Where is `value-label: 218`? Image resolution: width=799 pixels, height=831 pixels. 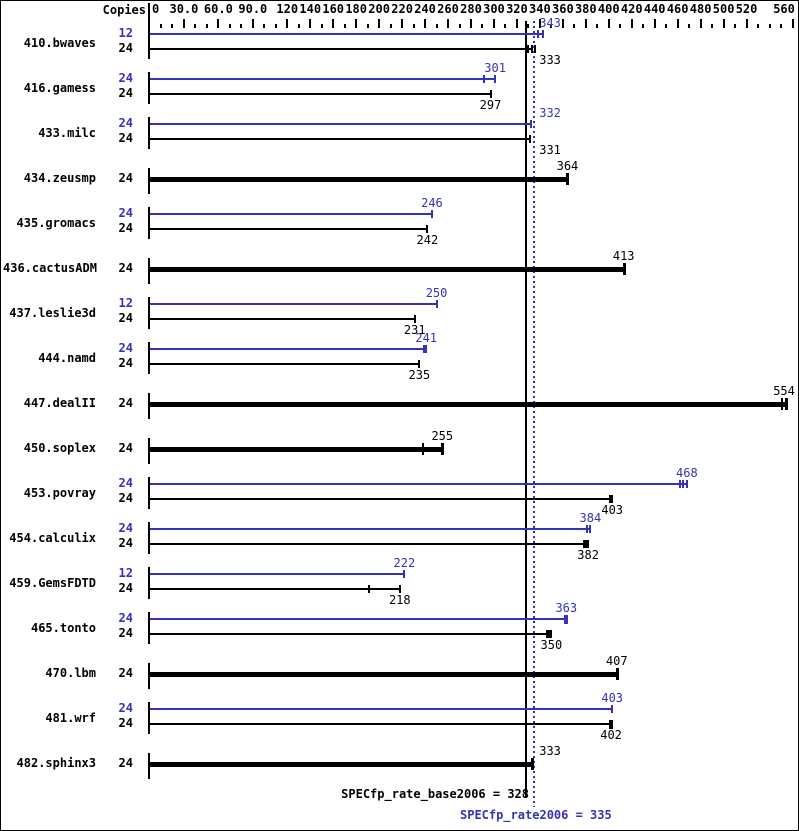 value-label: 218 is located at coordinates (399, 600).